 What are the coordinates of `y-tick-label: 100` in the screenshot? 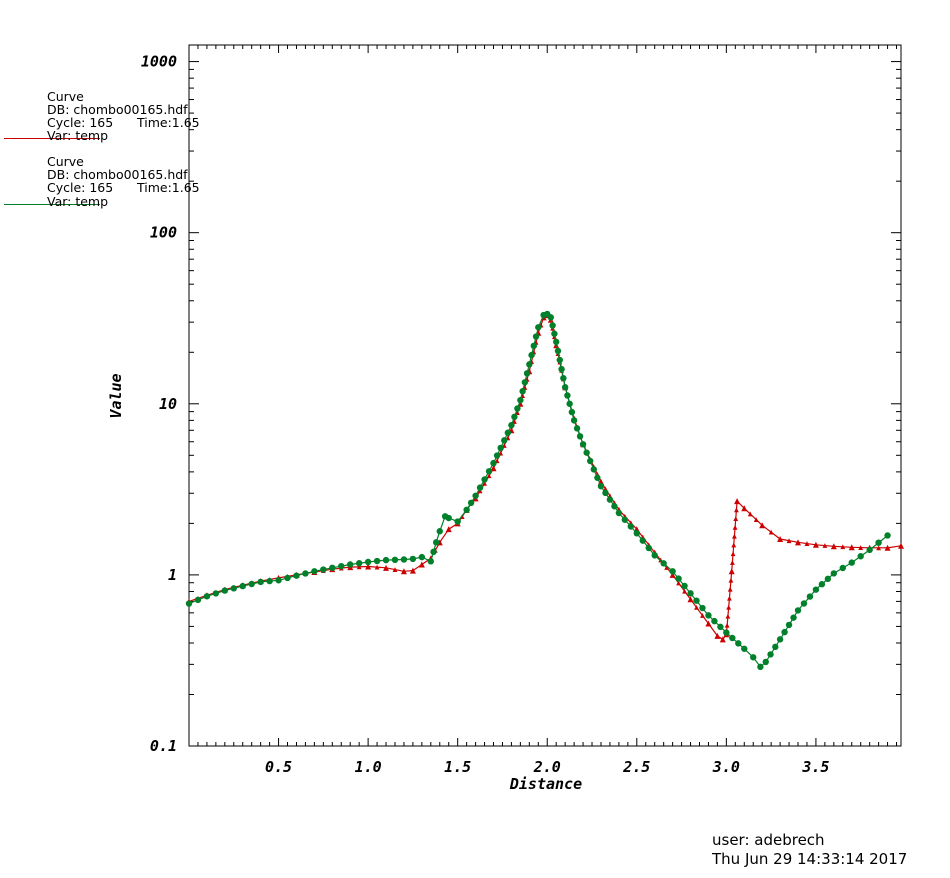 It's located at (163, 233).